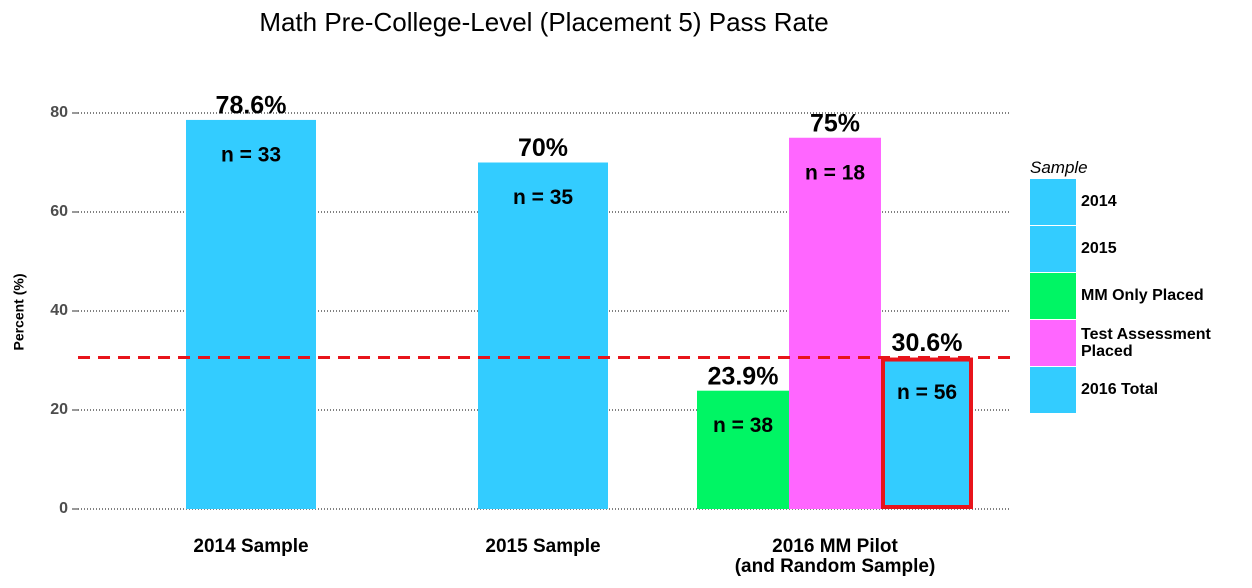 This screenshot has width=1252, height=588. What do you see at coordinates (59, 409) in the screenshot?
I see `y-tick-label: 20` at bounding box center [59, 409].